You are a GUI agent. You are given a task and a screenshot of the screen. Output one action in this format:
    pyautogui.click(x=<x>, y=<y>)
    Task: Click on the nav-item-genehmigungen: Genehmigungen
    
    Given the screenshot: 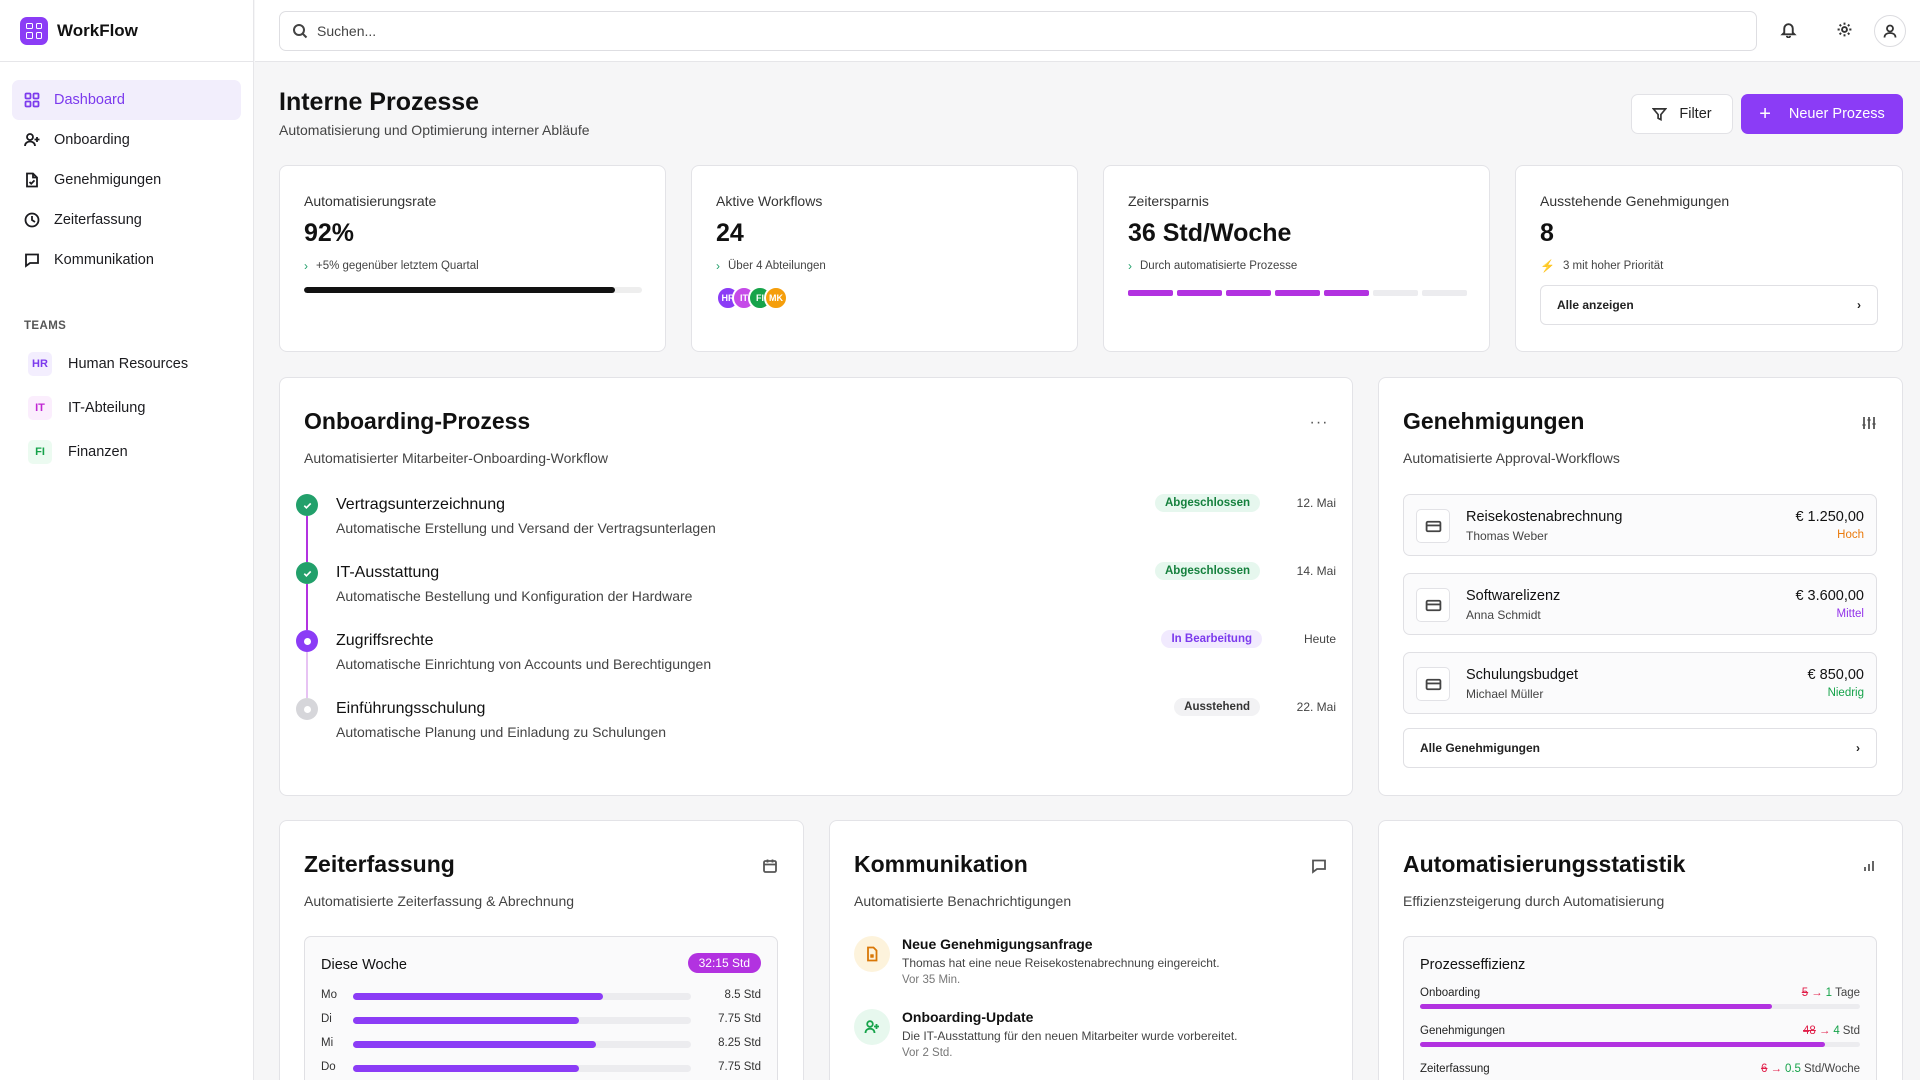 What is the action you would take?
    pyautogui.click(x=126, y=180)
    